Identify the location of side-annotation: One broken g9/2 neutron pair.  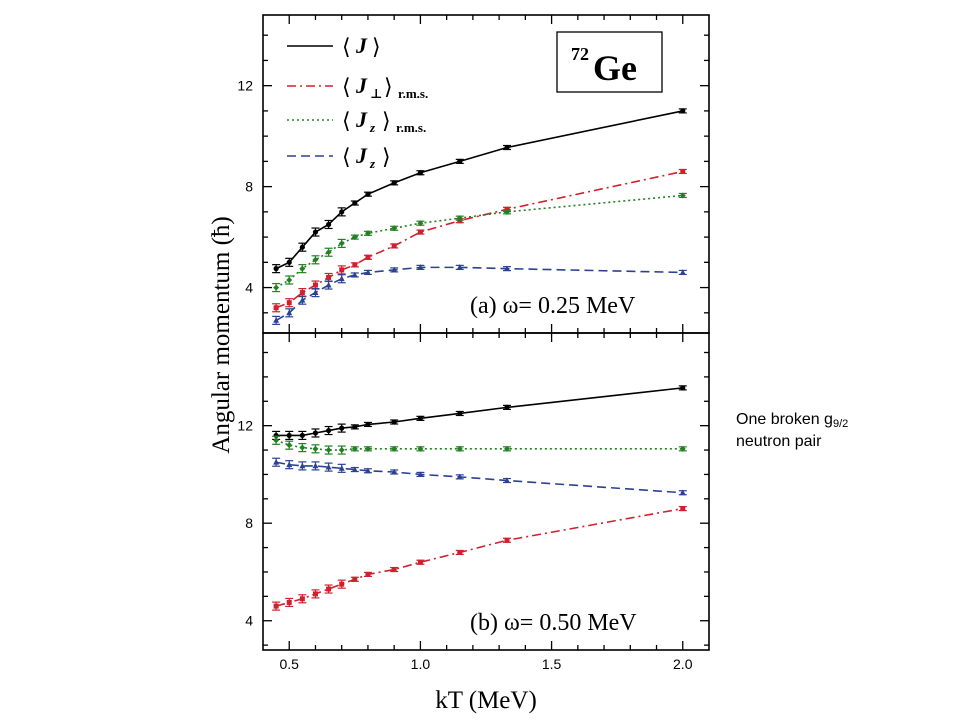
(843, 431).